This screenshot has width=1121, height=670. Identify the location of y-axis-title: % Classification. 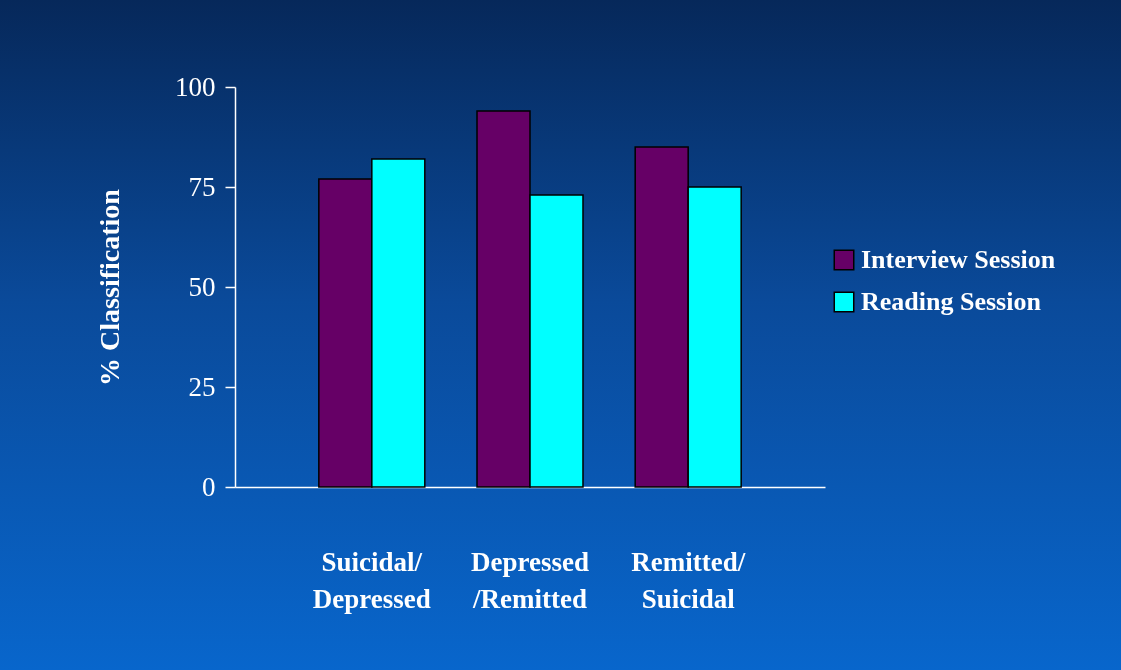
(109, 287).